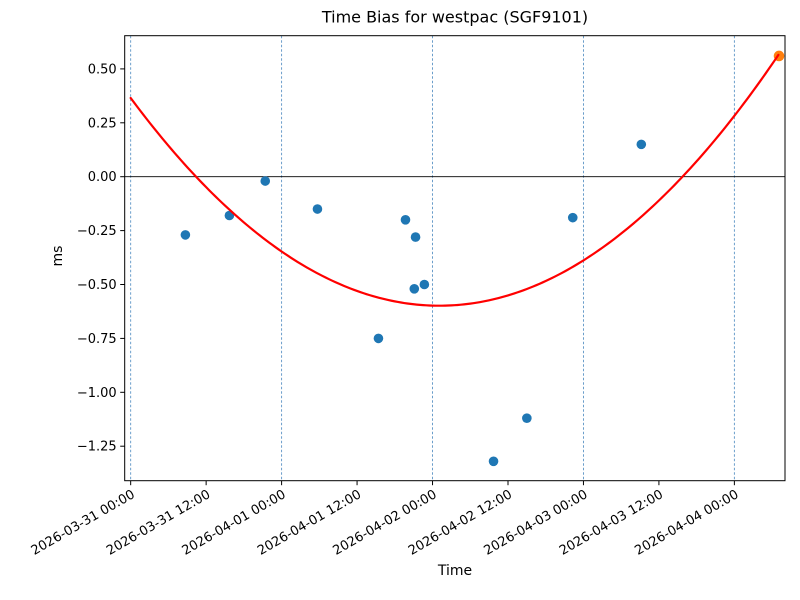  What do you see at coordinates (455, 17) in the screenshot?
I see `chart-title: Time Bias for westpac (SGF9101)` at bounding box center [455, 17].